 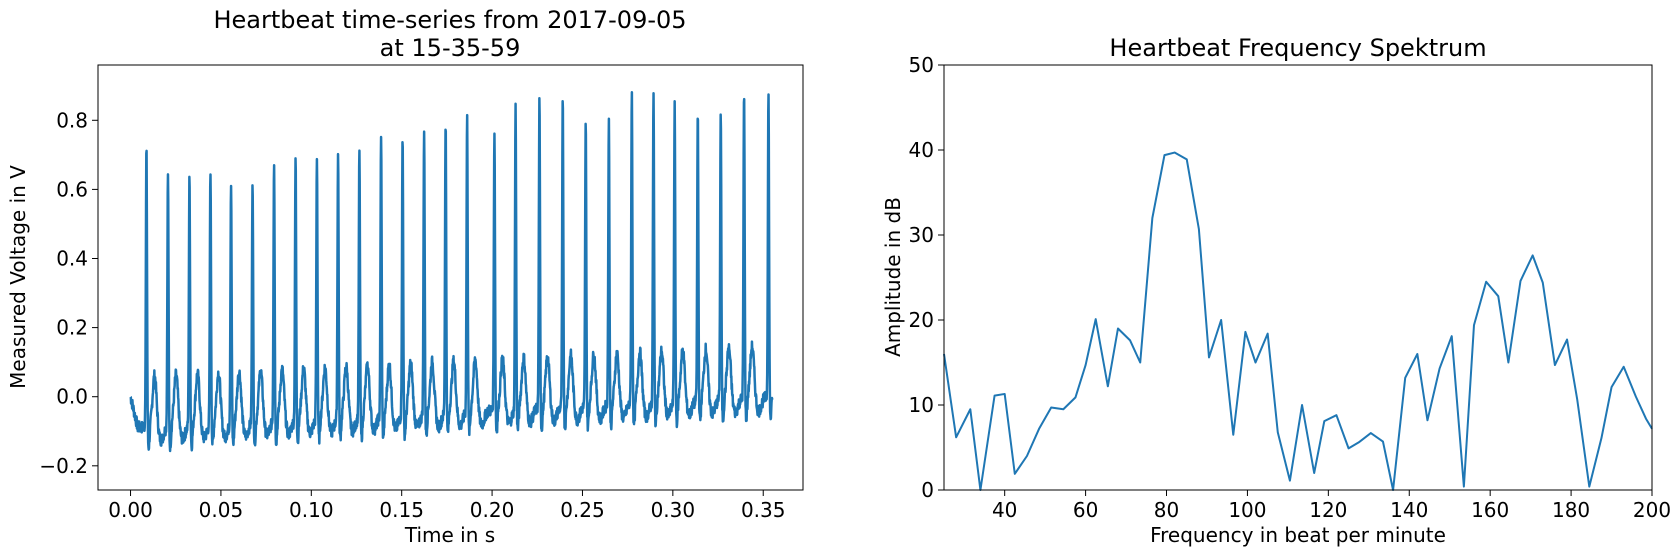 What do you see at coordinates (1298, 535) in the screenshot?
I see `x-axis-label-right: Frequency in beat per minute` at bounding box center [1298, 535].